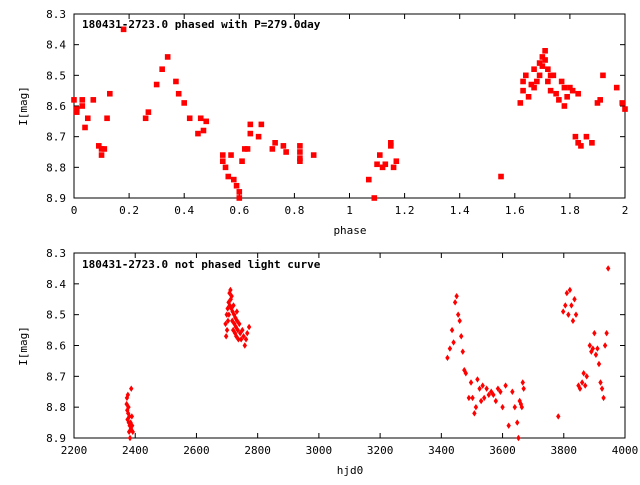  I want to click on phased-plot-x-tick-label: 0.2, so click(129, 210).